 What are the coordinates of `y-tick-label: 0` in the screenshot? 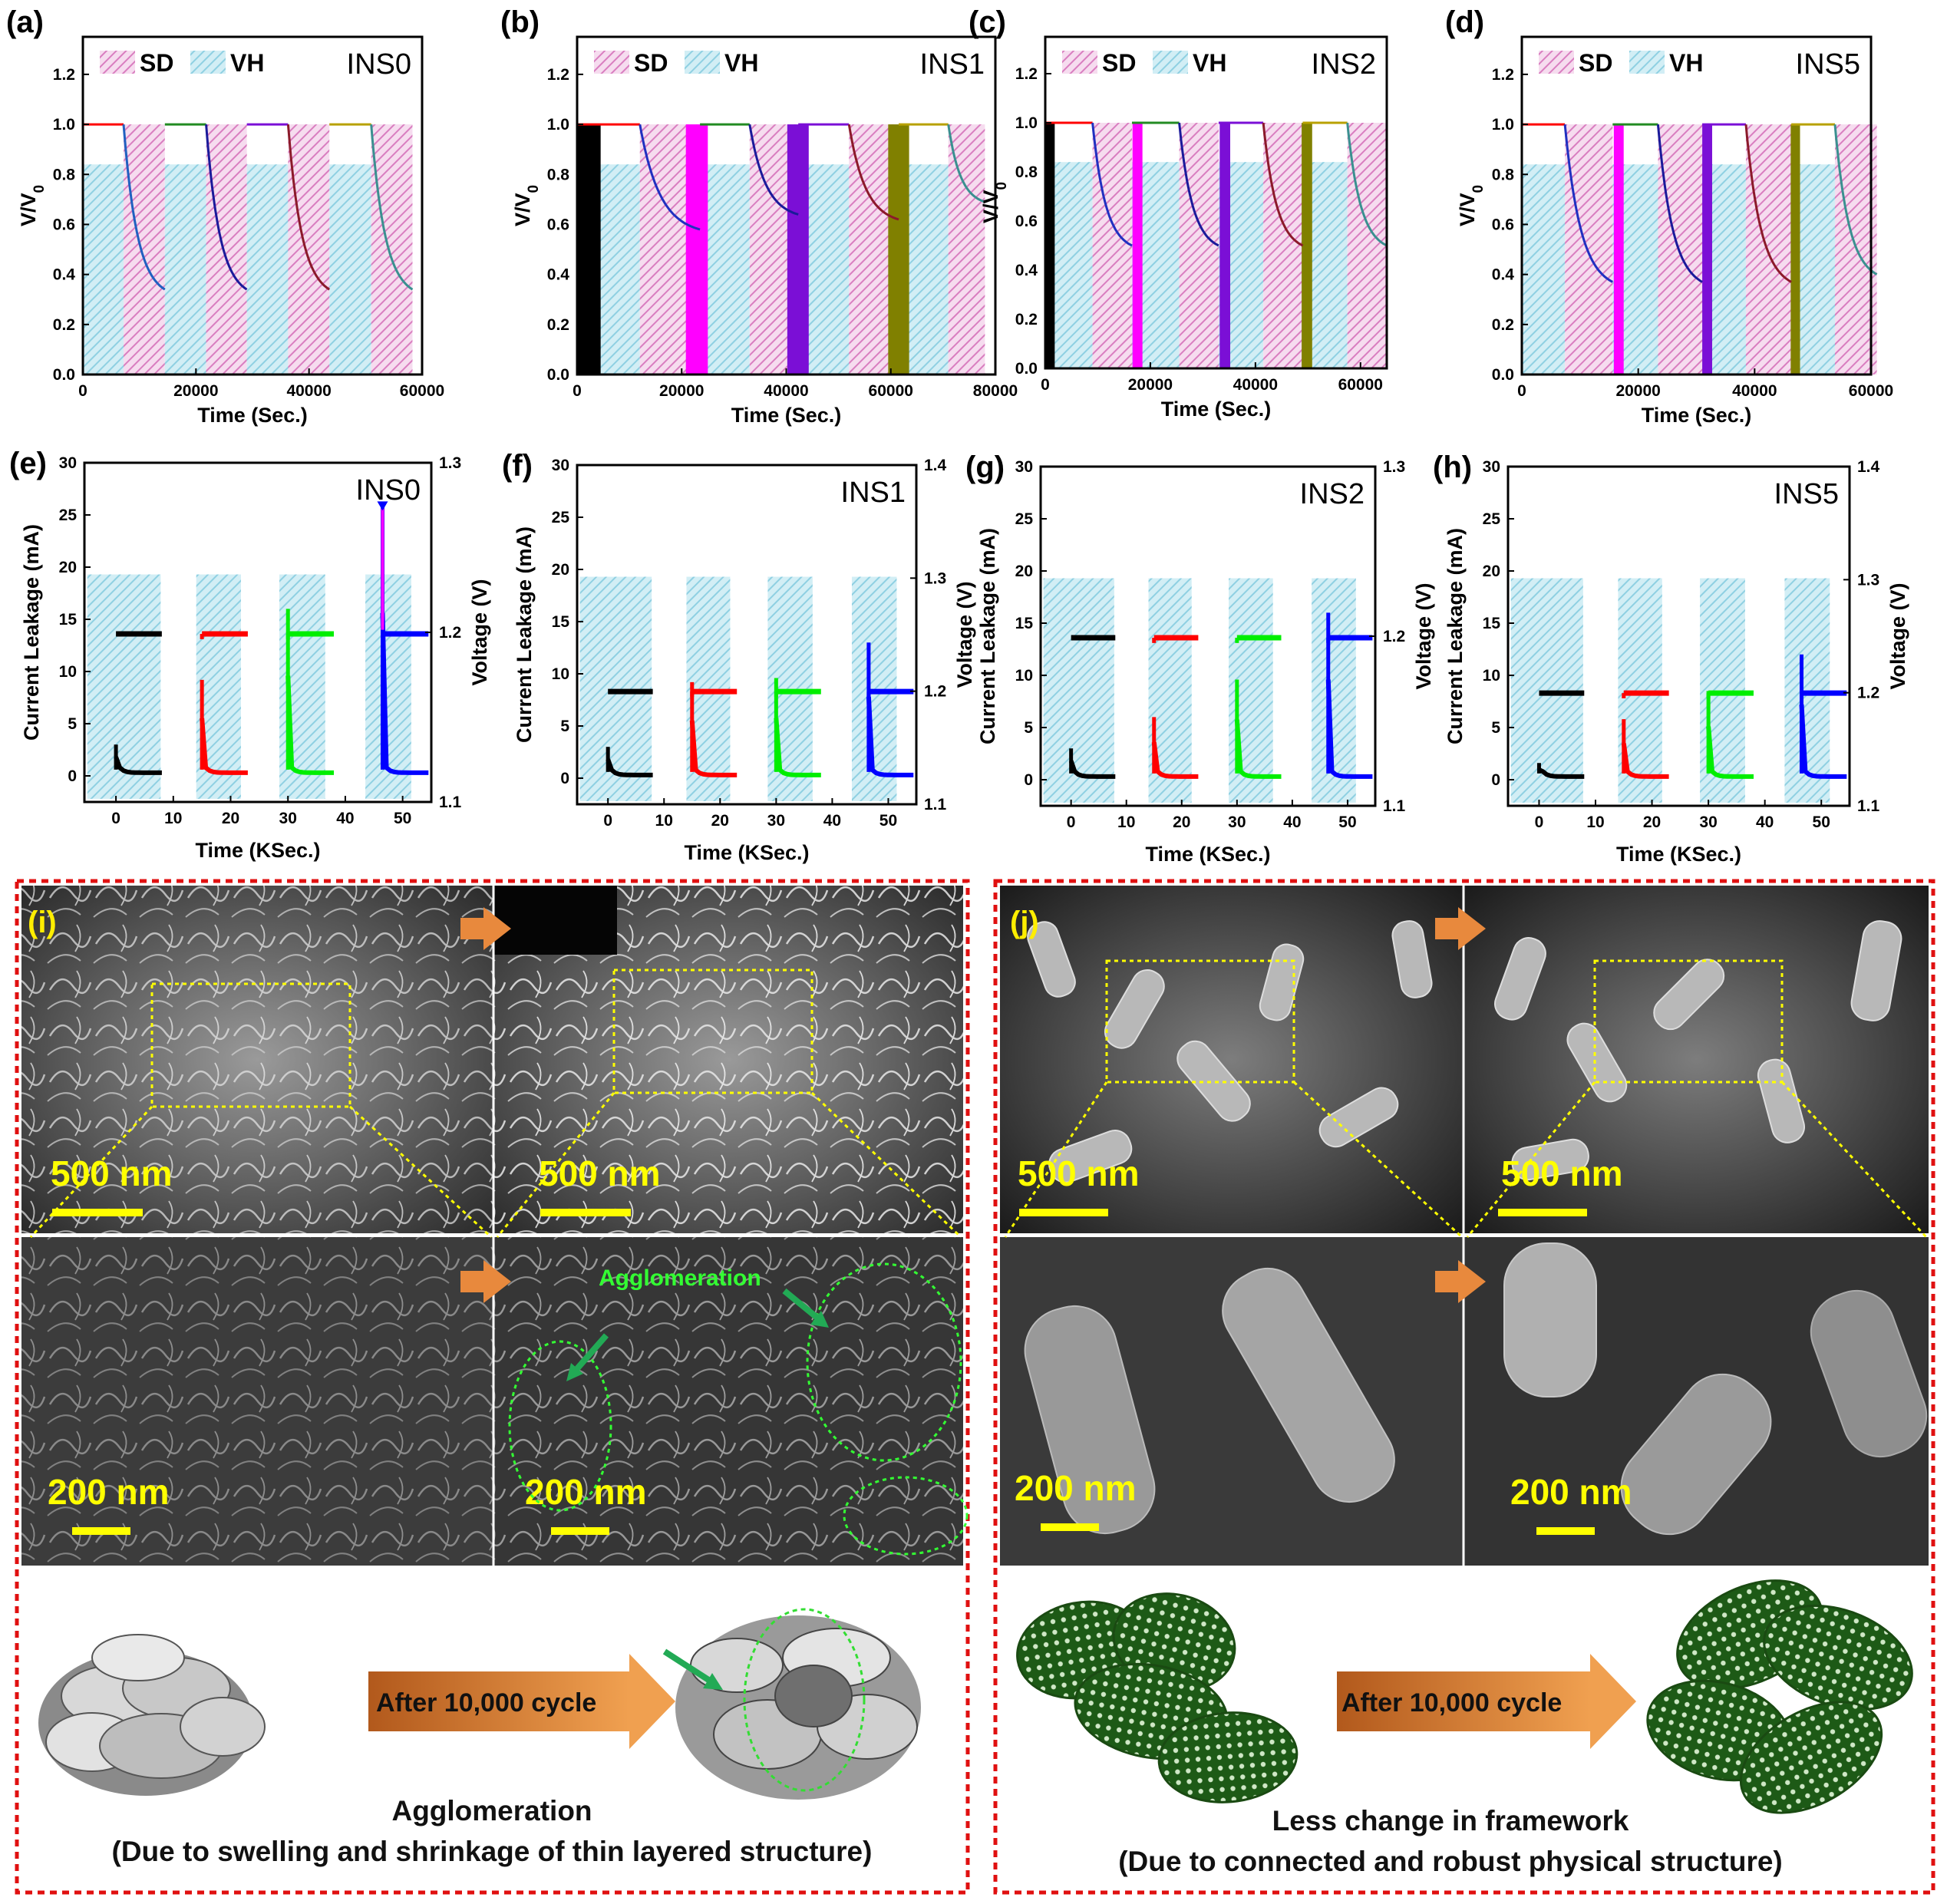 It's located at (564, 779).